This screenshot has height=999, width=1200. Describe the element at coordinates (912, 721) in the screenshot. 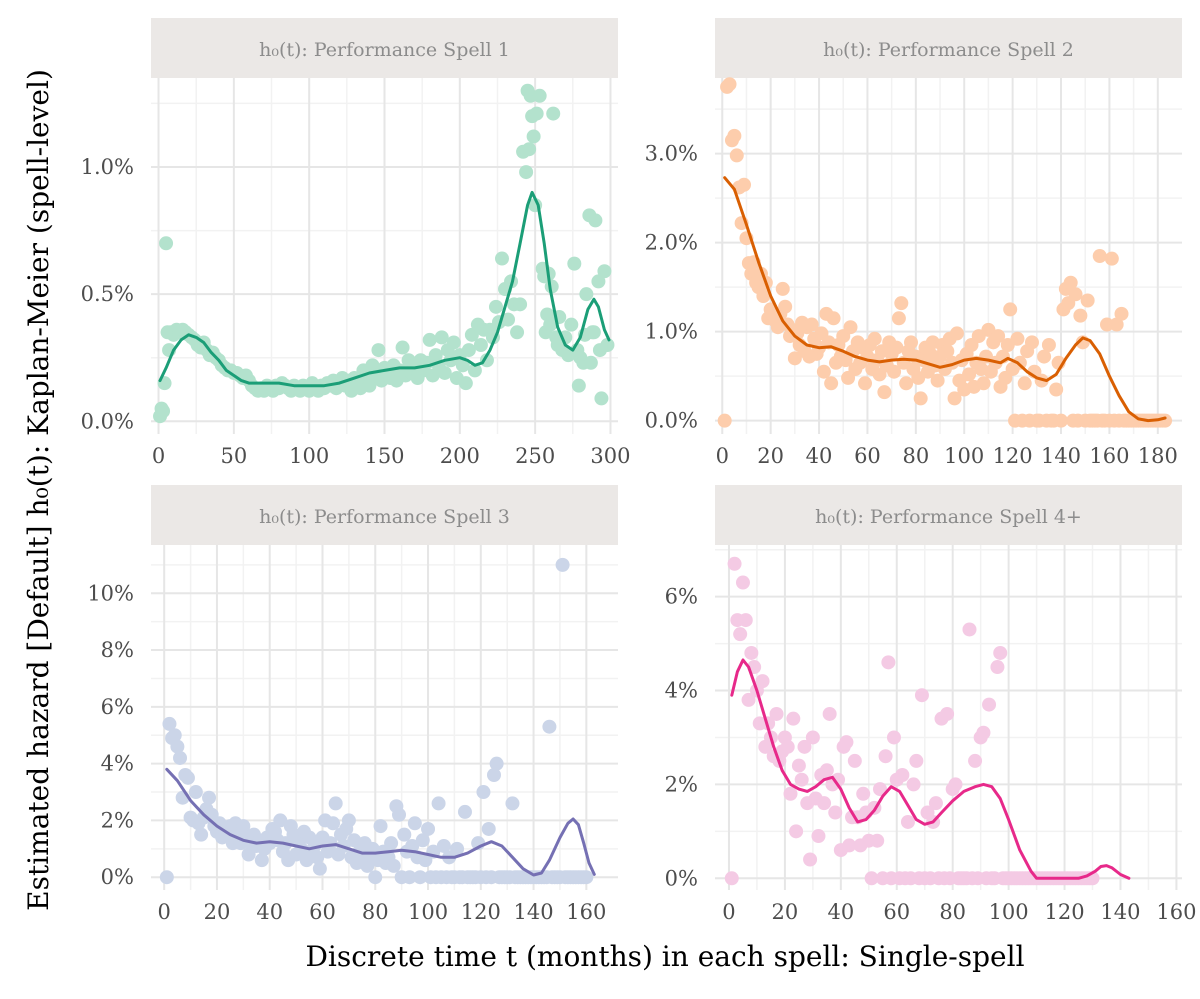

I see `scatter-points` at that location.